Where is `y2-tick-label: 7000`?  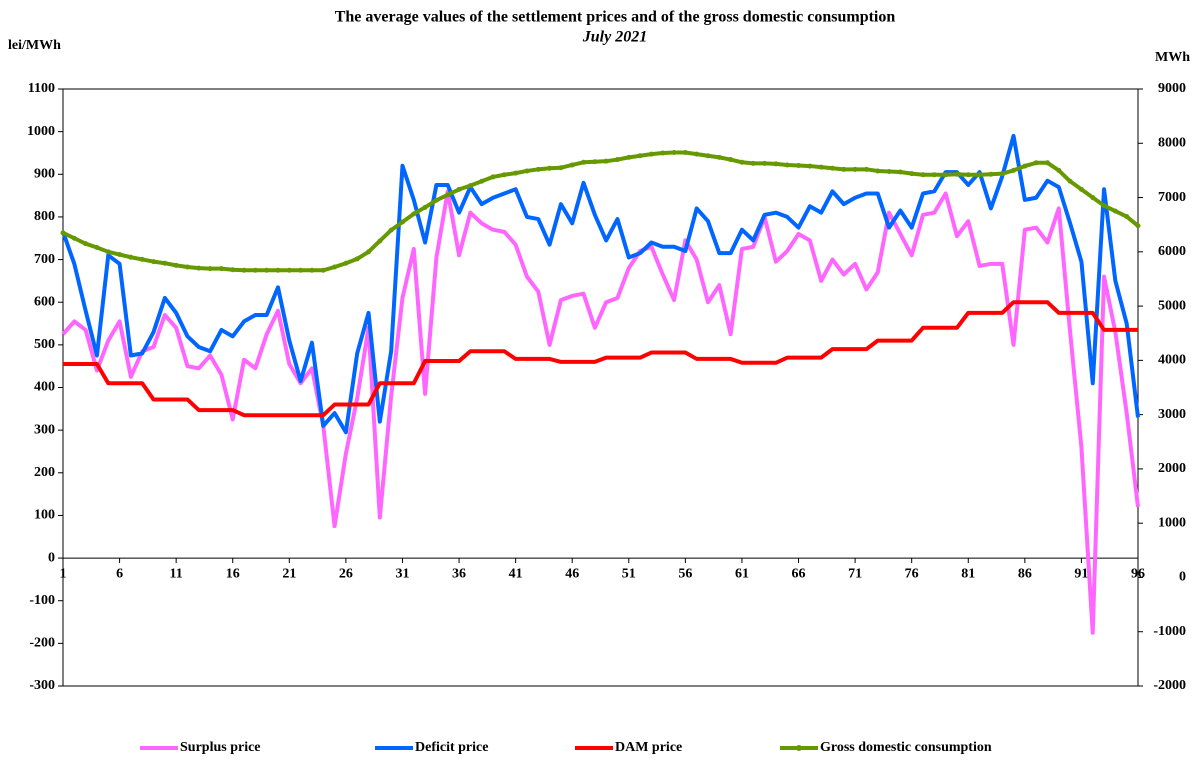
y2-tick-label: 7000 is located at coordinates (1172, 197).